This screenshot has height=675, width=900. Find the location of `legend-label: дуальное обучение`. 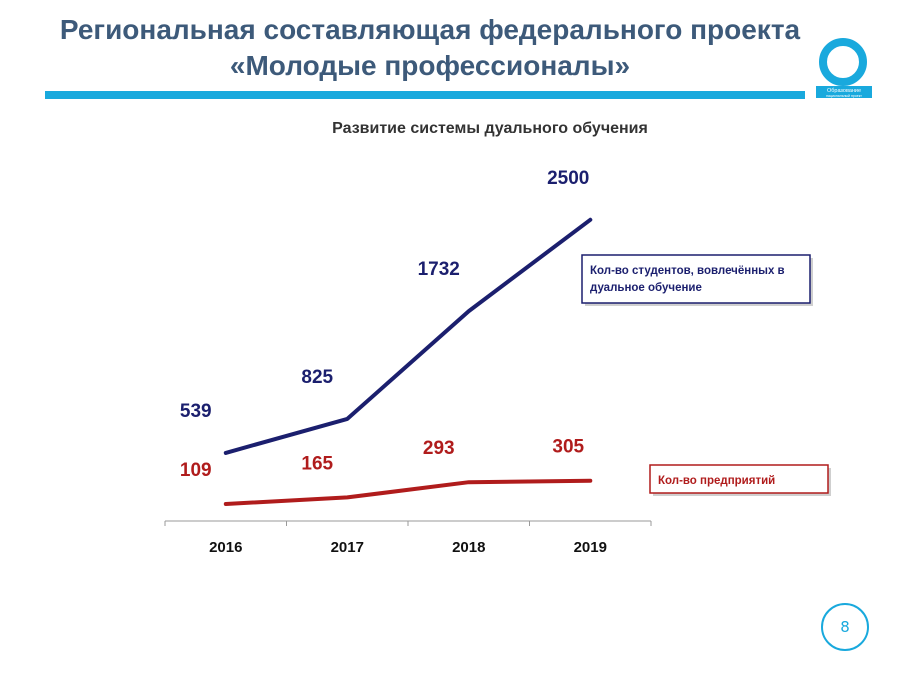

legend-label: дуальное обучение is located at coordinates (646, 288).